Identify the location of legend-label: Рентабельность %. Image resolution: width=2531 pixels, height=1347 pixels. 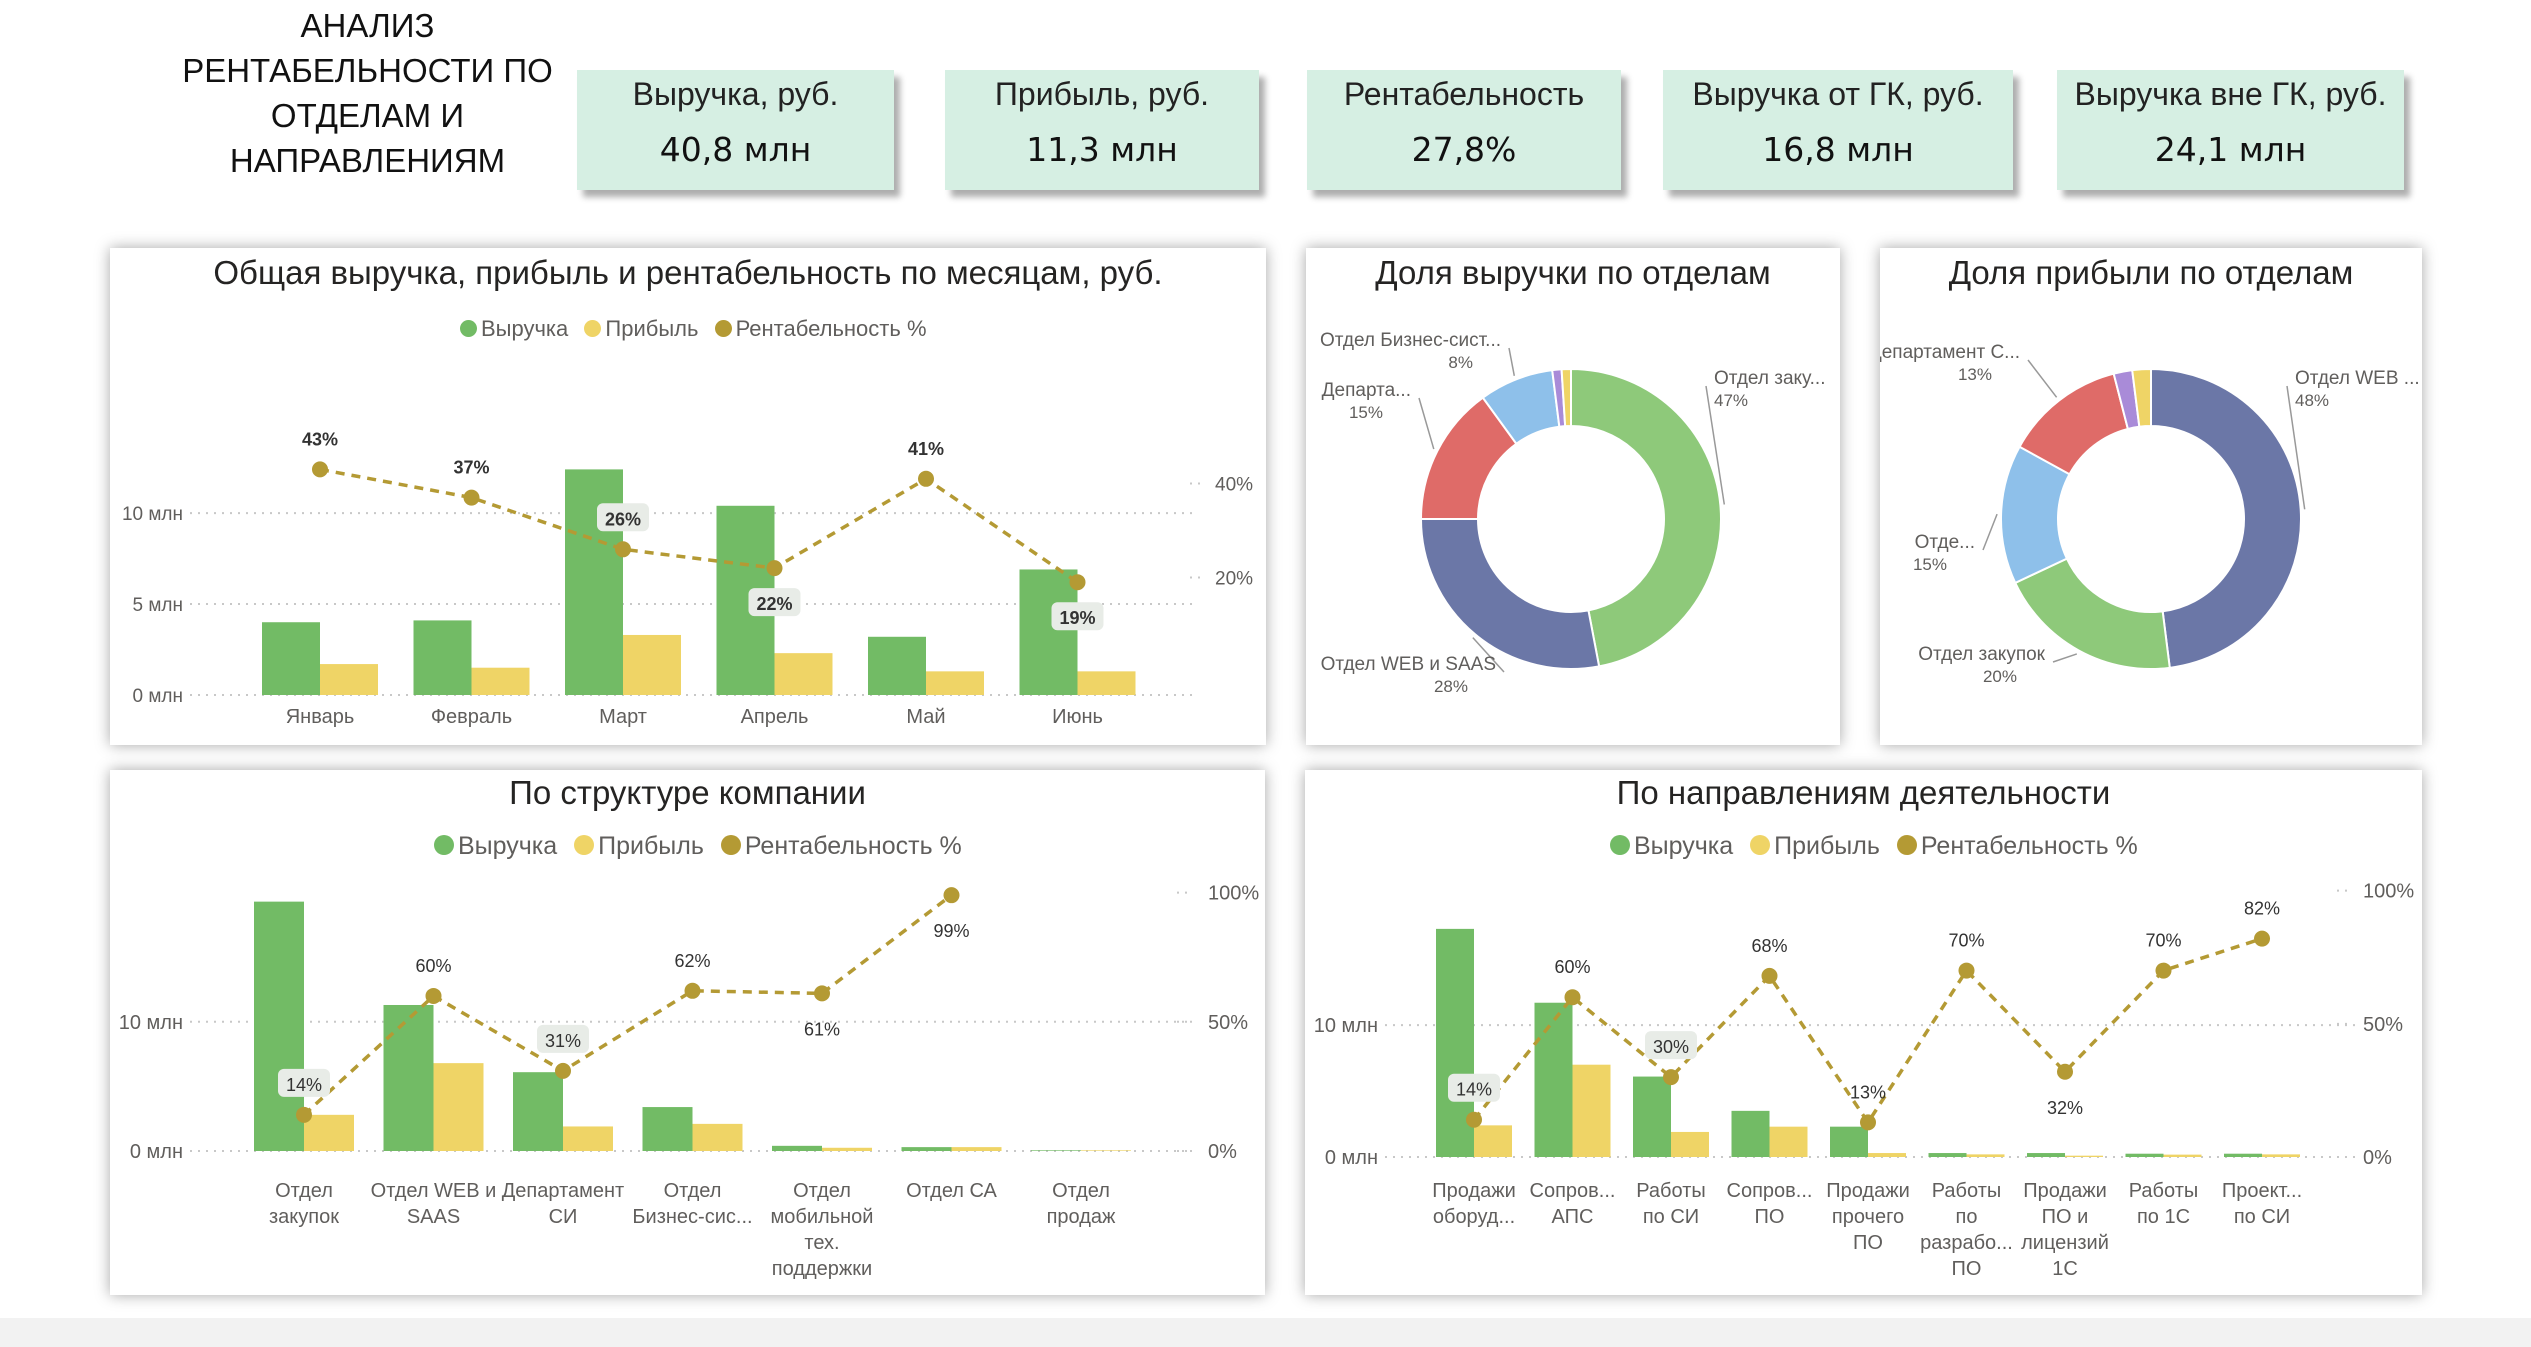
(2029, 846).